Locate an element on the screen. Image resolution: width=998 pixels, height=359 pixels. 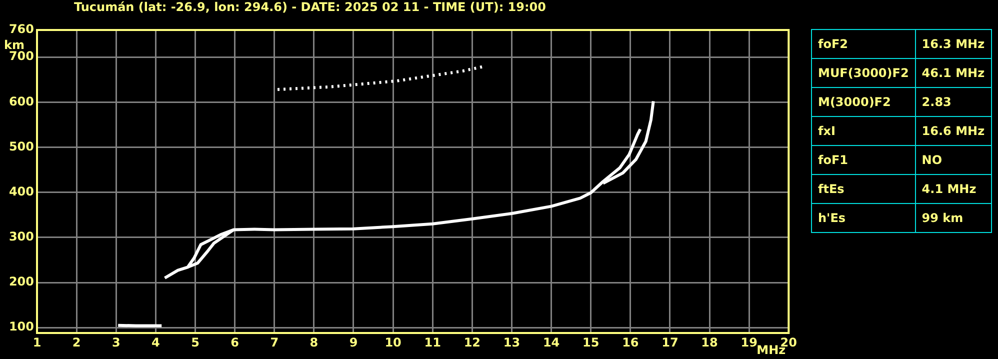
x-tick-label: 1 is located at coordinates (37, 342).